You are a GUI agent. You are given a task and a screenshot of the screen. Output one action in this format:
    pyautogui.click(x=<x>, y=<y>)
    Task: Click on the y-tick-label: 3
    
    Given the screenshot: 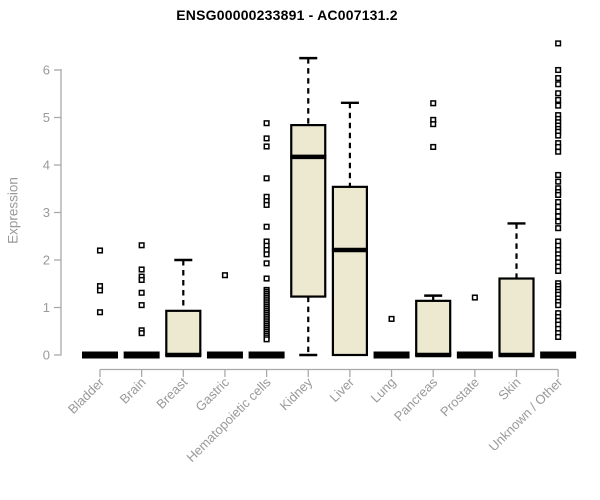 What is the action you would take?
    pyautogui.click(x=46, y=212)
    